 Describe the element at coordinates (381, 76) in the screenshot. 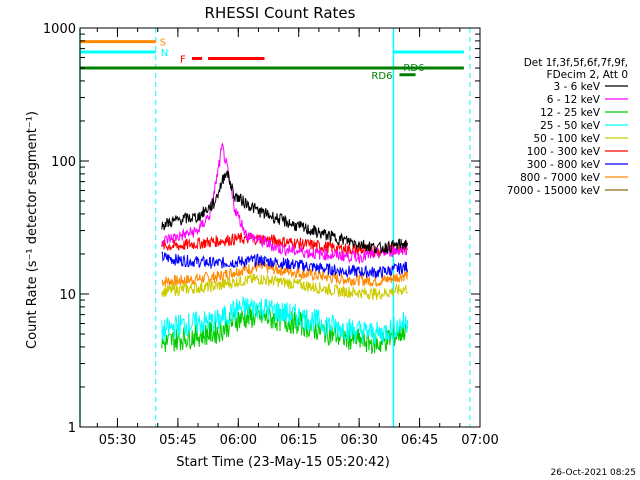

I see `flag-label-rd6: RD6` at that location.